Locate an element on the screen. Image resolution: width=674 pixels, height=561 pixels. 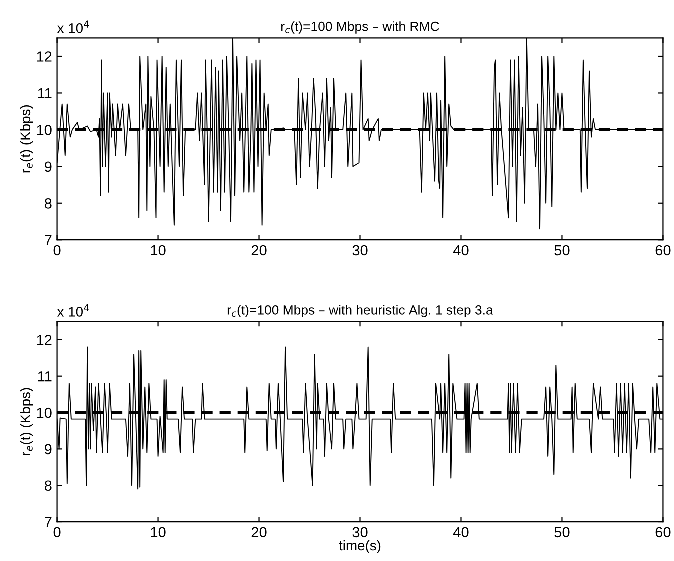
chart-title: r$_{c}$(t)=100 Mbps – with RMC is located at coordinates (361, 28).